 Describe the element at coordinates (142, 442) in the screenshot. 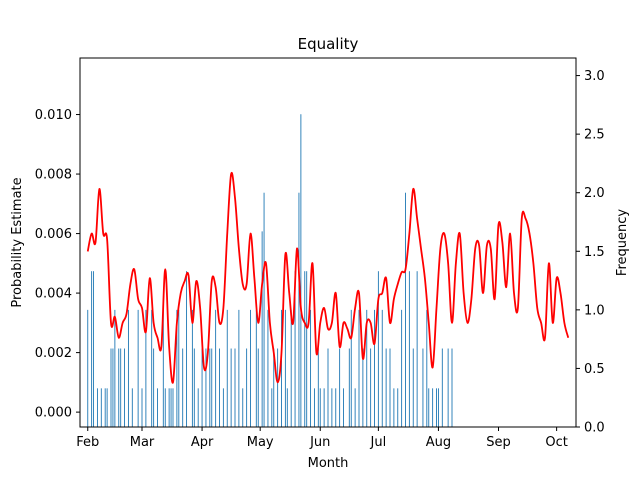

I see `x-tick-label: Mar` at that location.